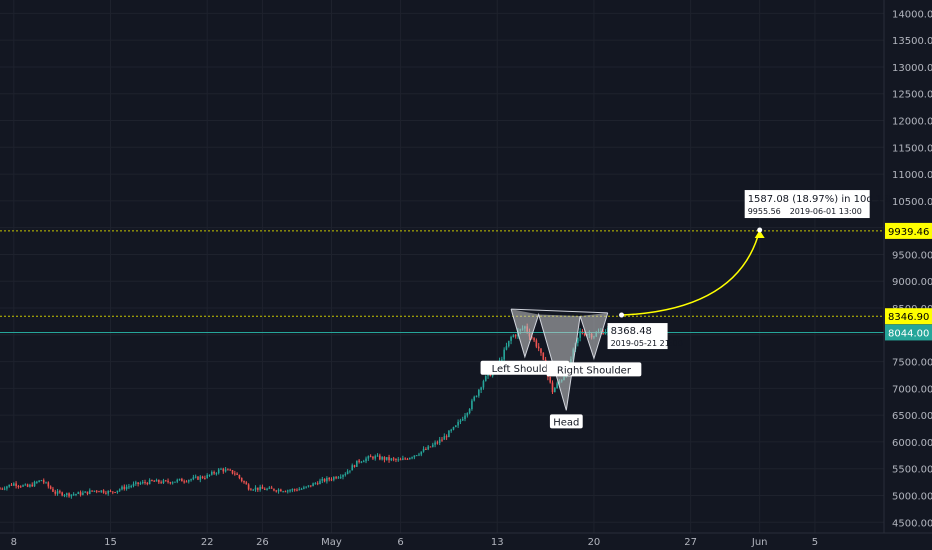 This screenshot has height=550, width=932. I want to click on head-and-shoulders-pattern: Left Shoulder Head Right Shoulder, so click(561, 368).